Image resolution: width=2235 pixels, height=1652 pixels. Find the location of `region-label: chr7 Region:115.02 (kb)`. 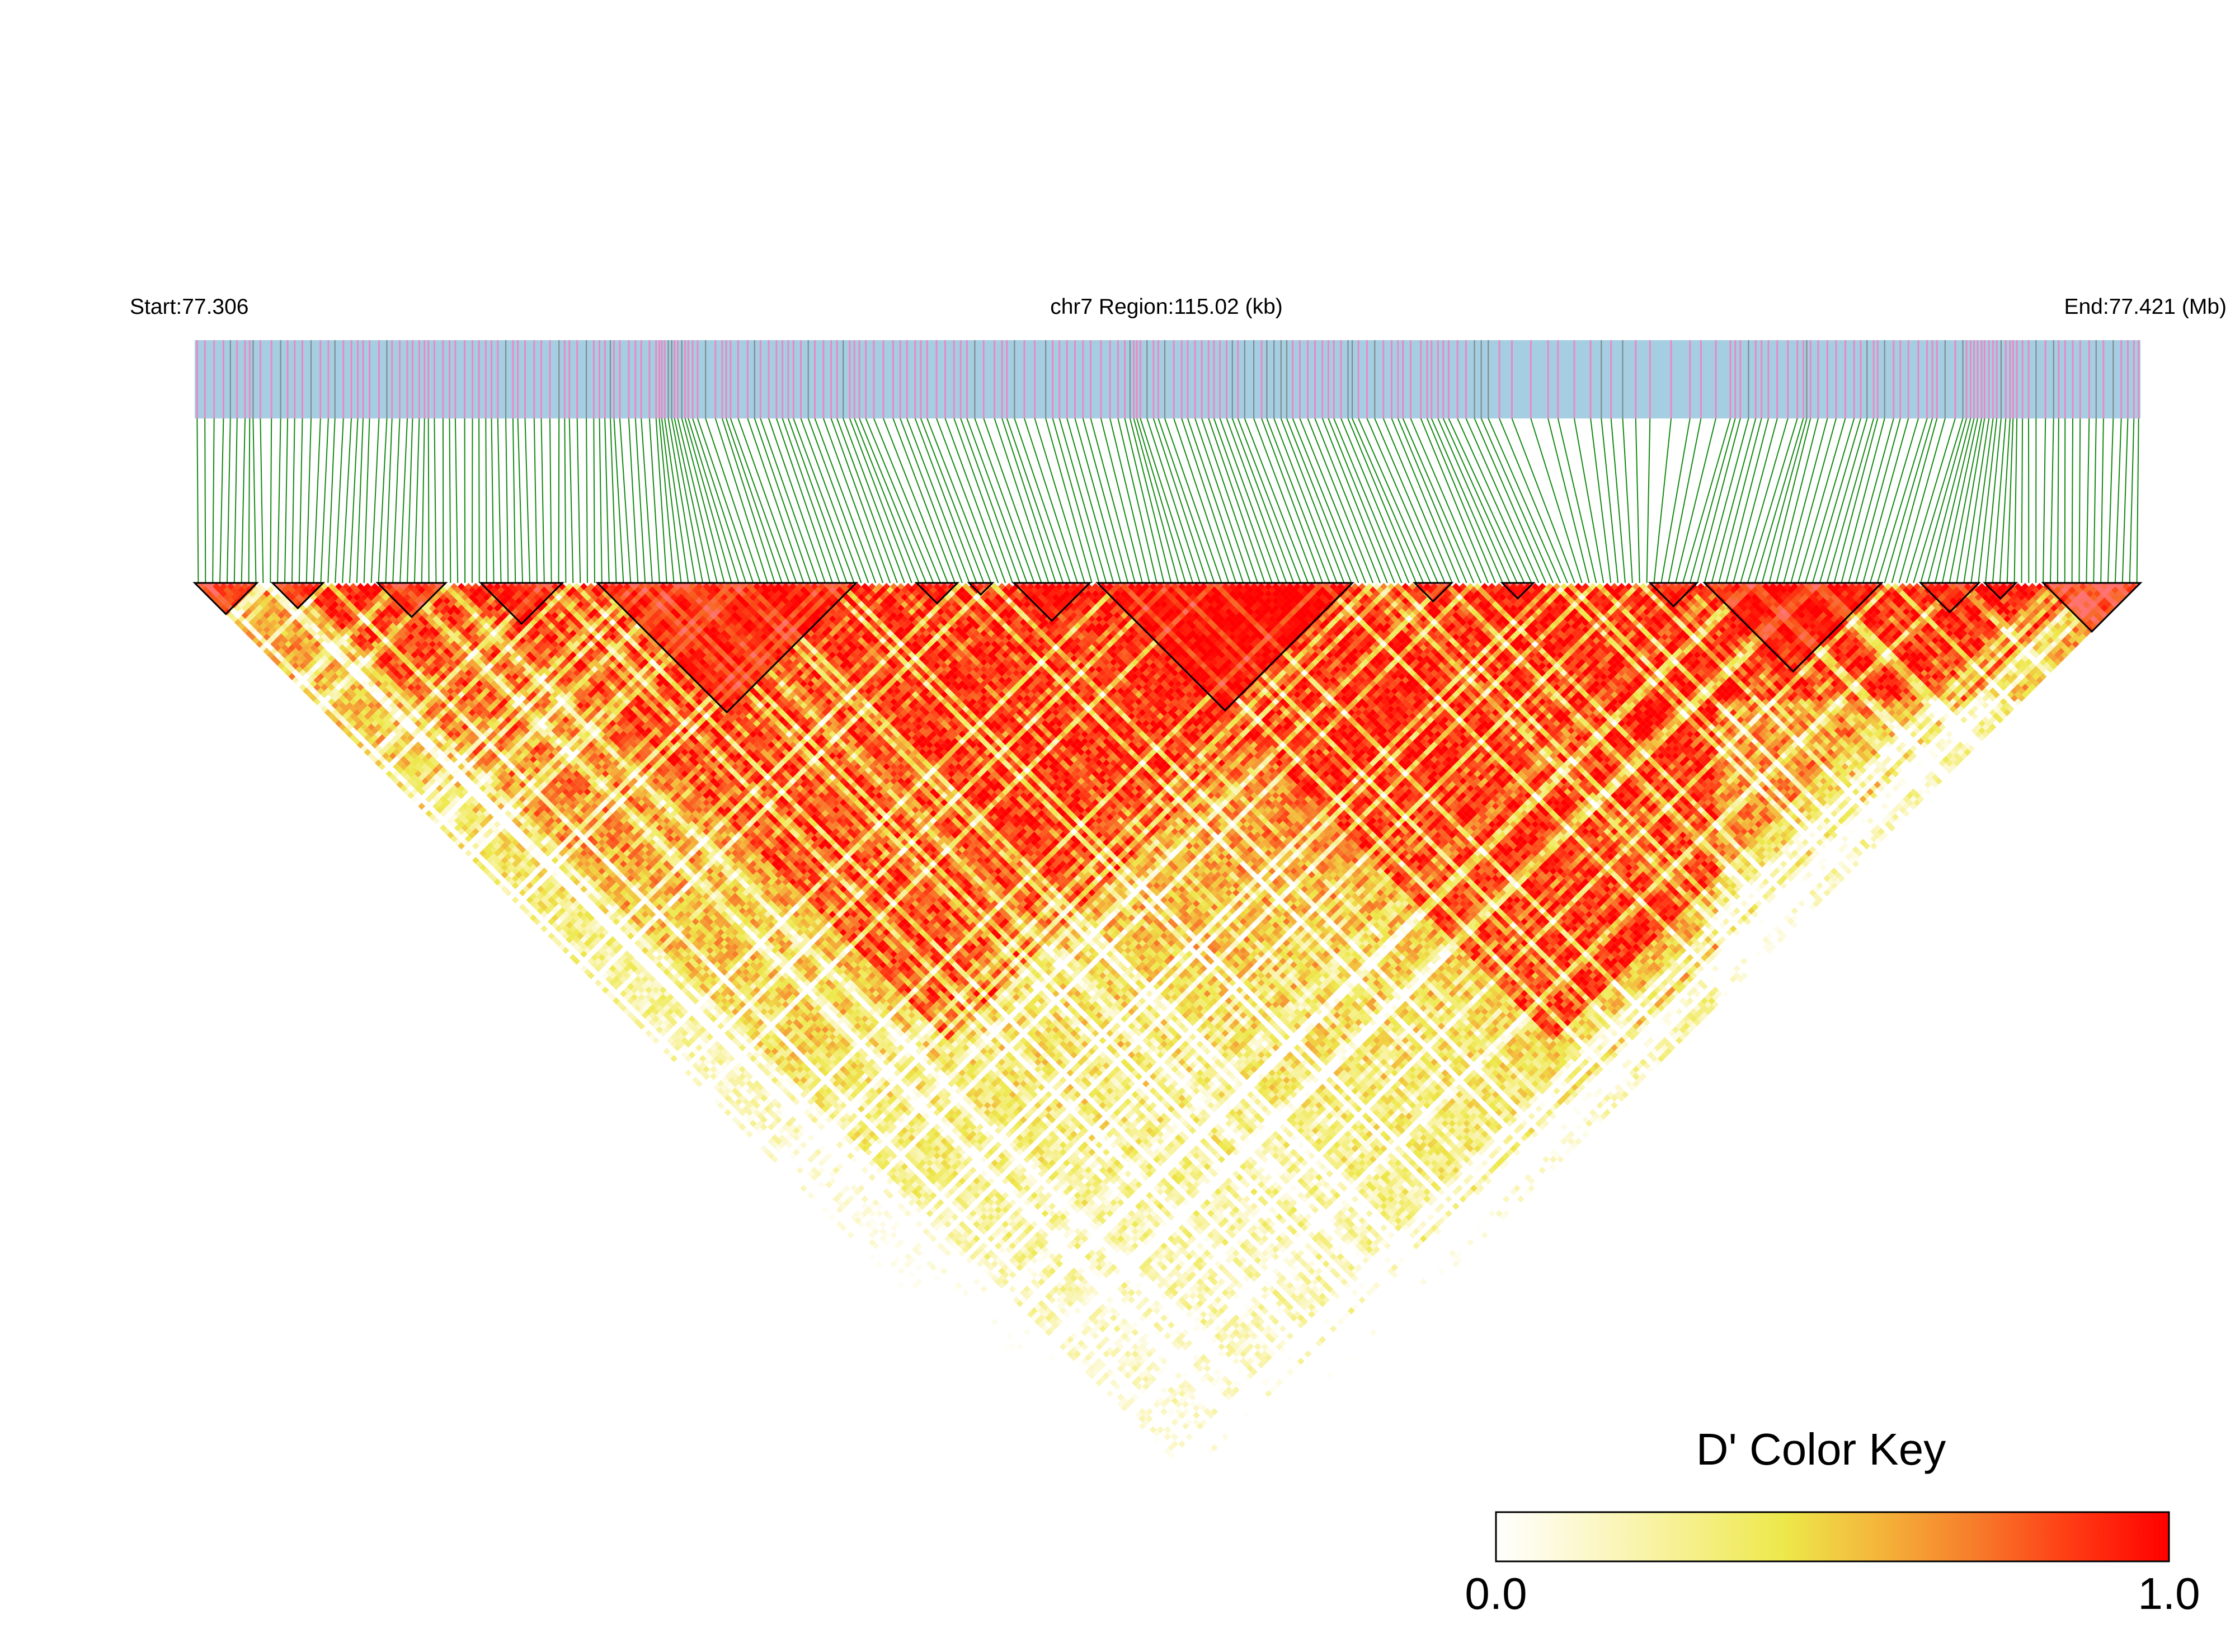

region-label: chr7 Region:115.02 (kb) is located at coordinates (1166, 307).